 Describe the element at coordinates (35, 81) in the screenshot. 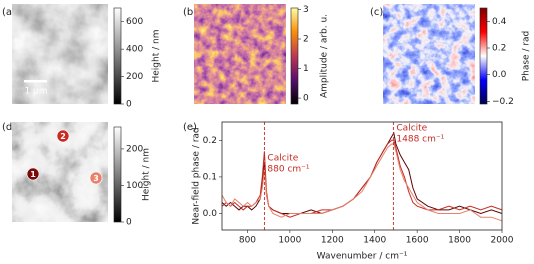

I see `scale-bar` at that location.